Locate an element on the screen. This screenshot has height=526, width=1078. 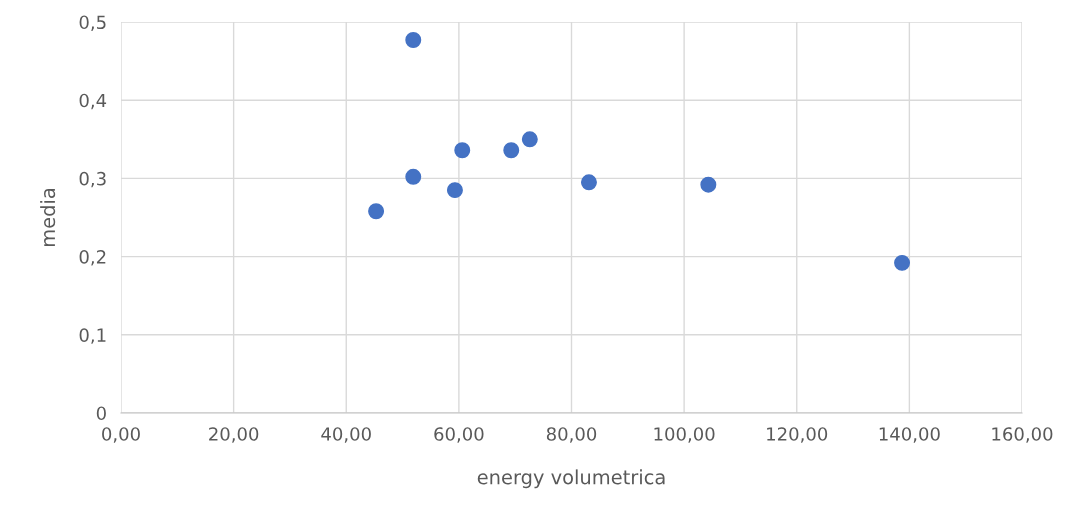
y-tick-label: 0,4 is located at coordinates (93, 101).